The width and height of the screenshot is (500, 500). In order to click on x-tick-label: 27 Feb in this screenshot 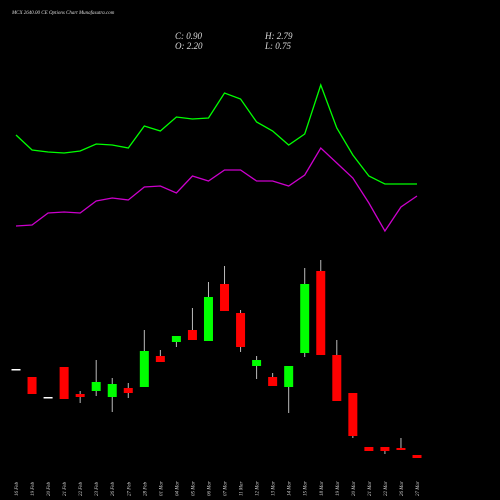, I will do `click(129, 488)`.